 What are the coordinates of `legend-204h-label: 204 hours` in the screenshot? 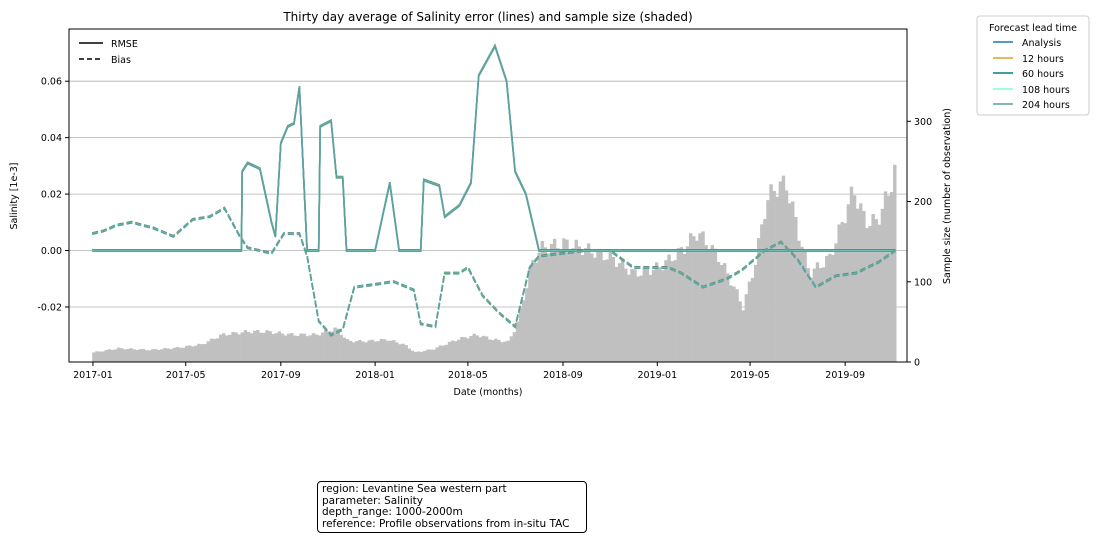 It's located at (1046, 105).